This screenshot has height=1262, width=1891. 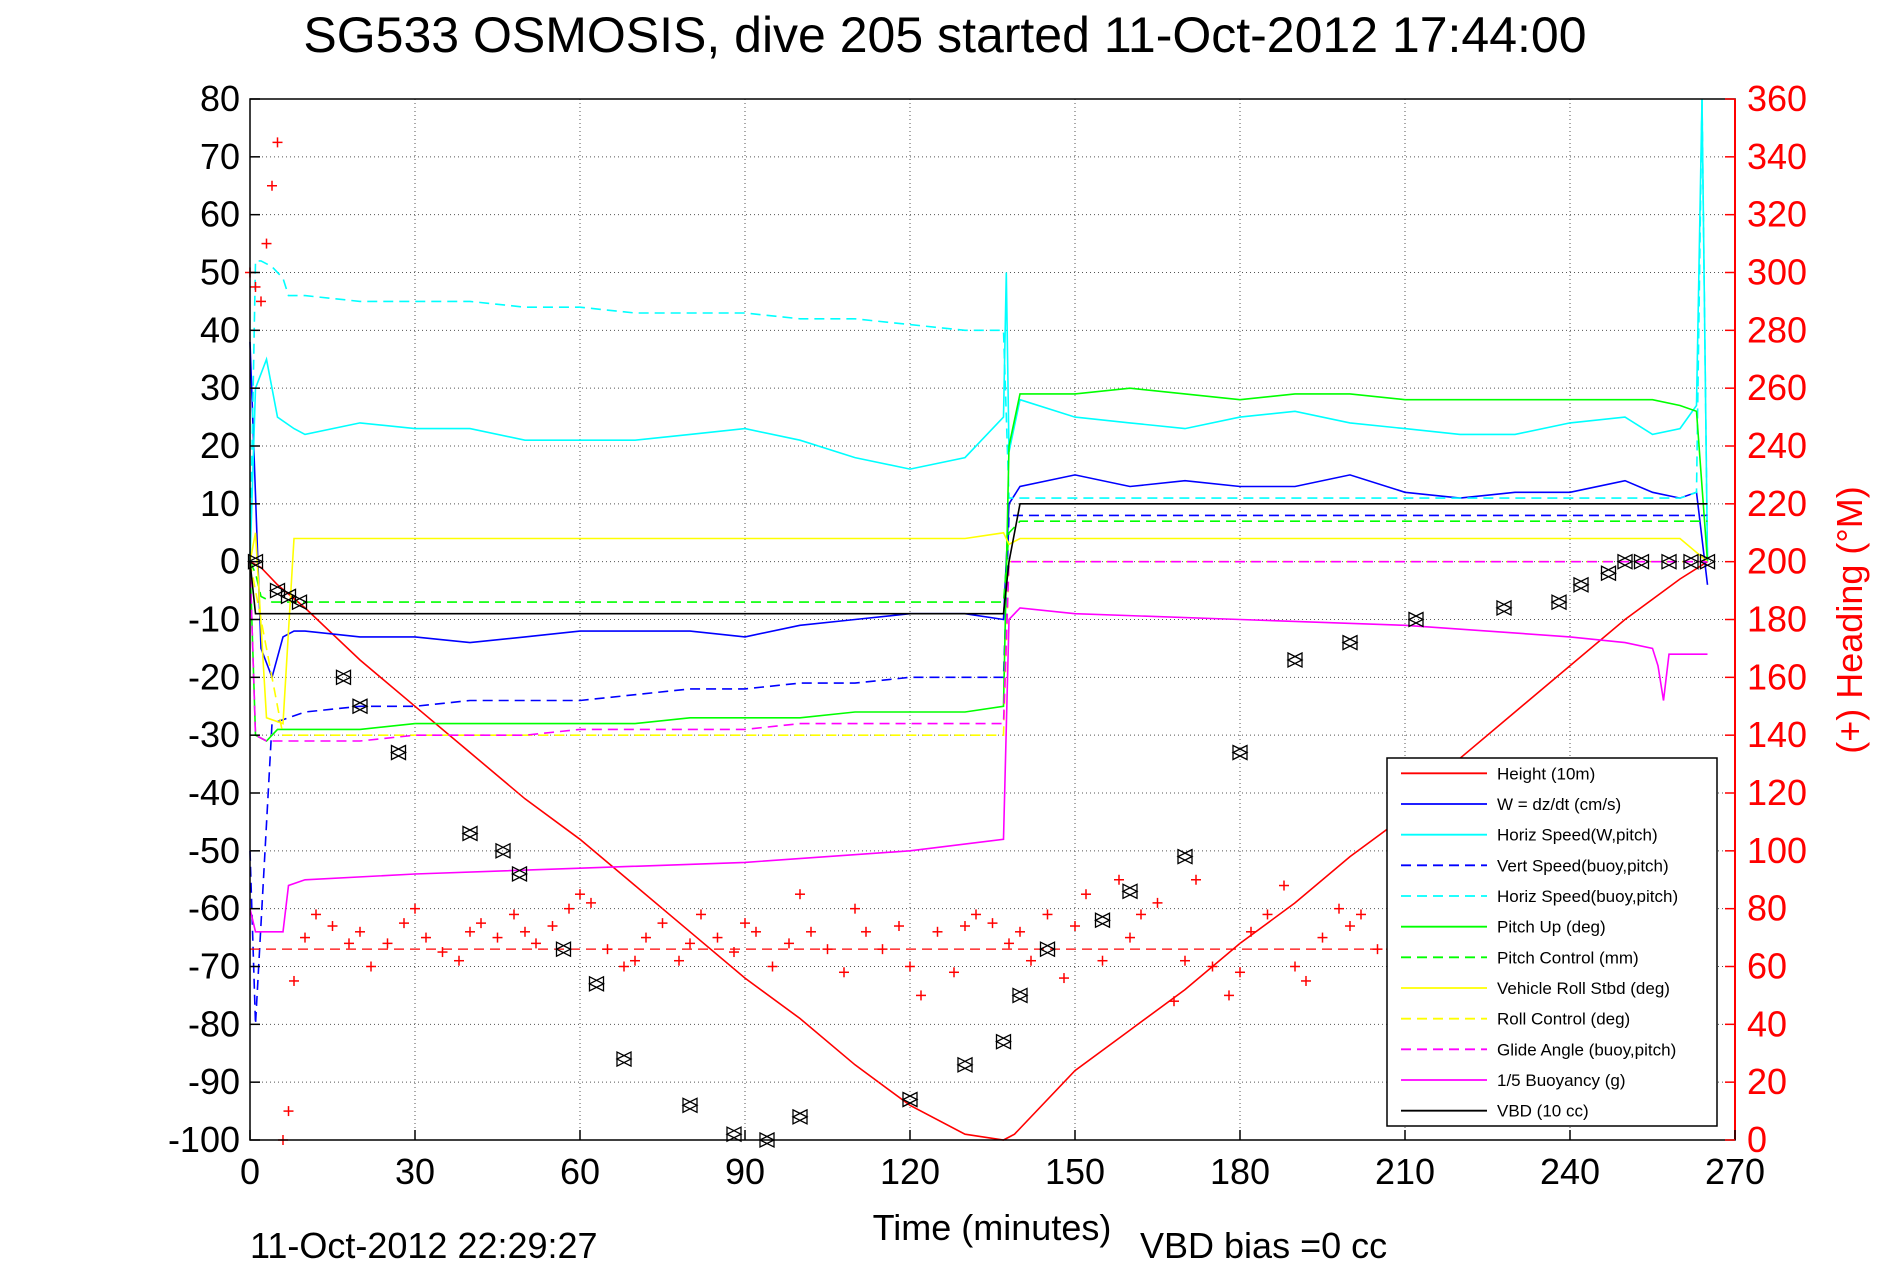 I want to click on y-tick-label: 30, so click(x=220, y=387).